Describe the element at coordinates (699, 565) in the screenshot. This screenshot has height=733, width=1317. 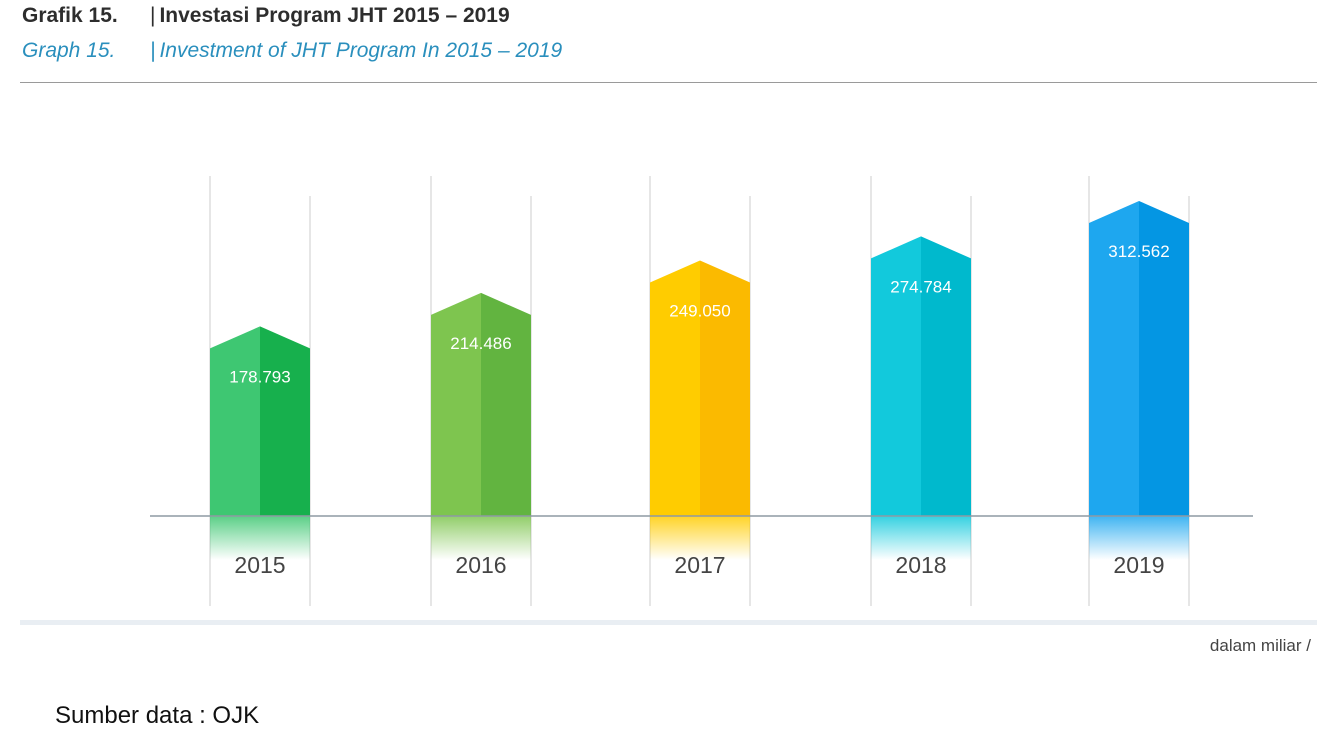
I see `x-tick-label-2017: 2017` at that location.